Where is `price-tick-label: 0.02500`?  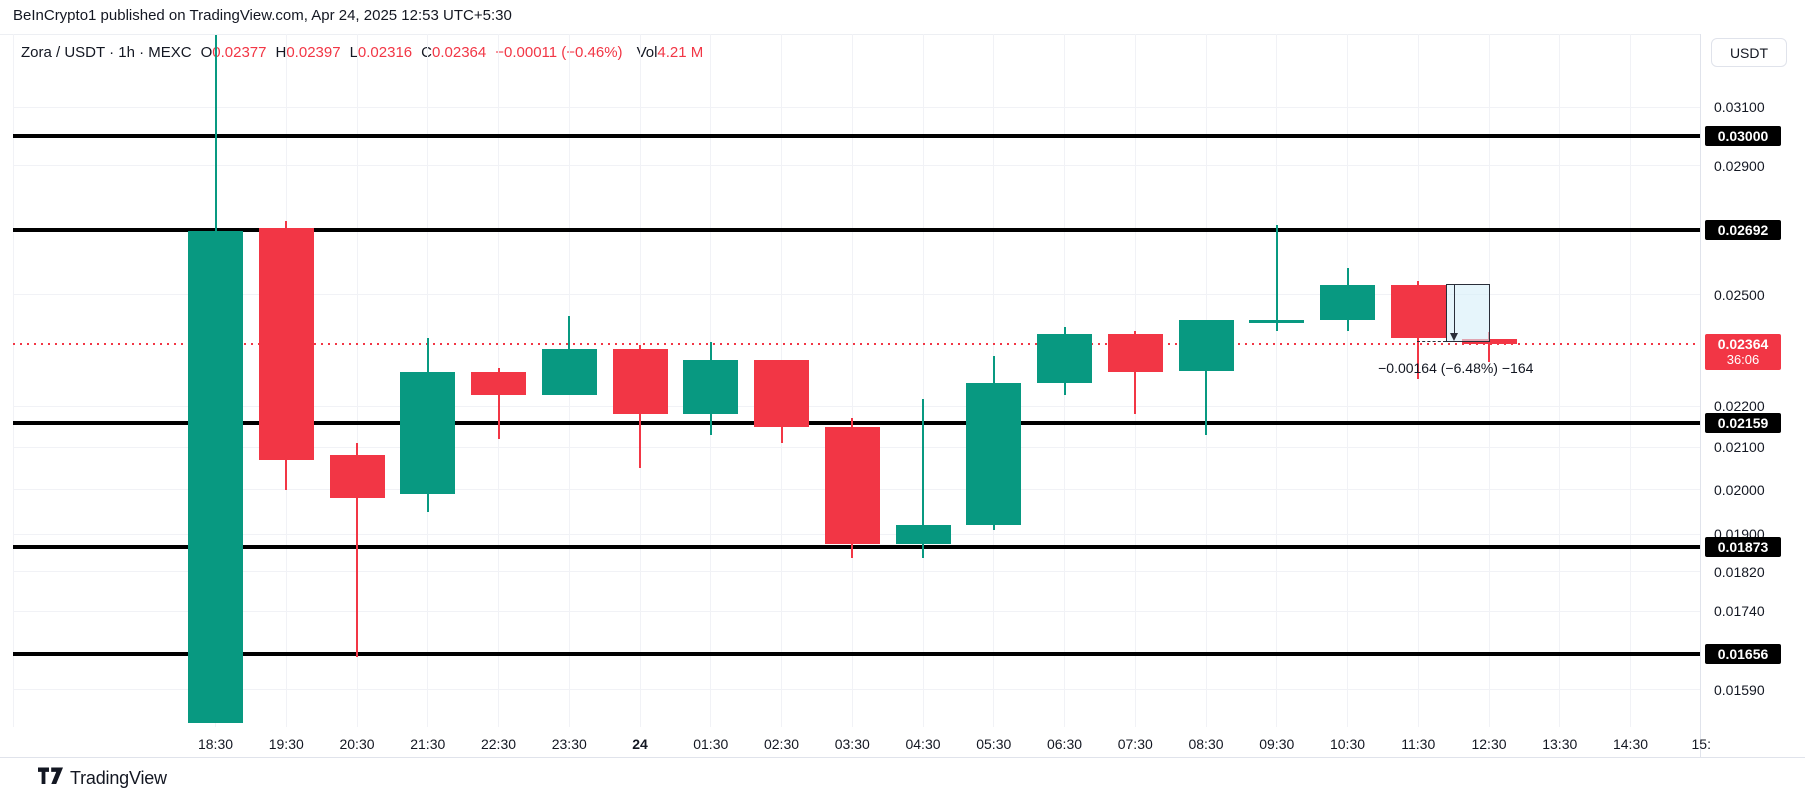
price-tick-label: 0.02500 is located at coordinates (1739, 294).